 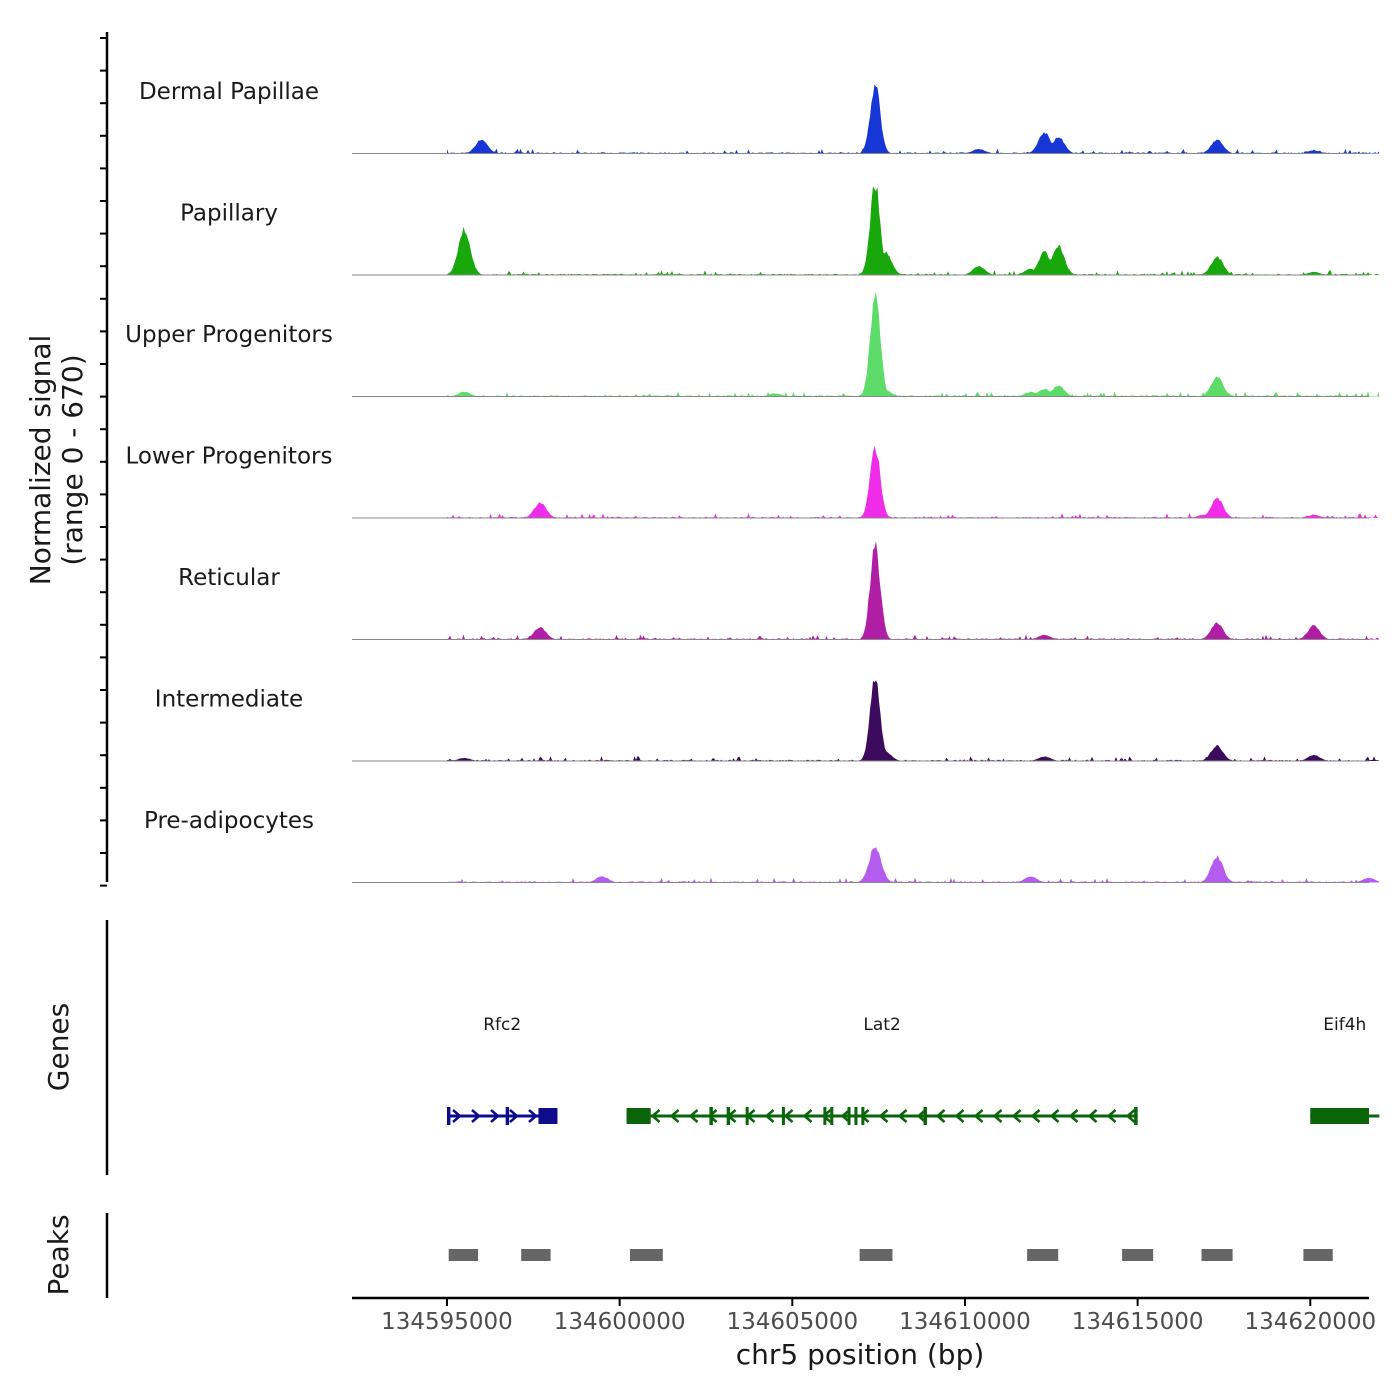 I want to click on peaks-panel, so click(x=890, y=1255).